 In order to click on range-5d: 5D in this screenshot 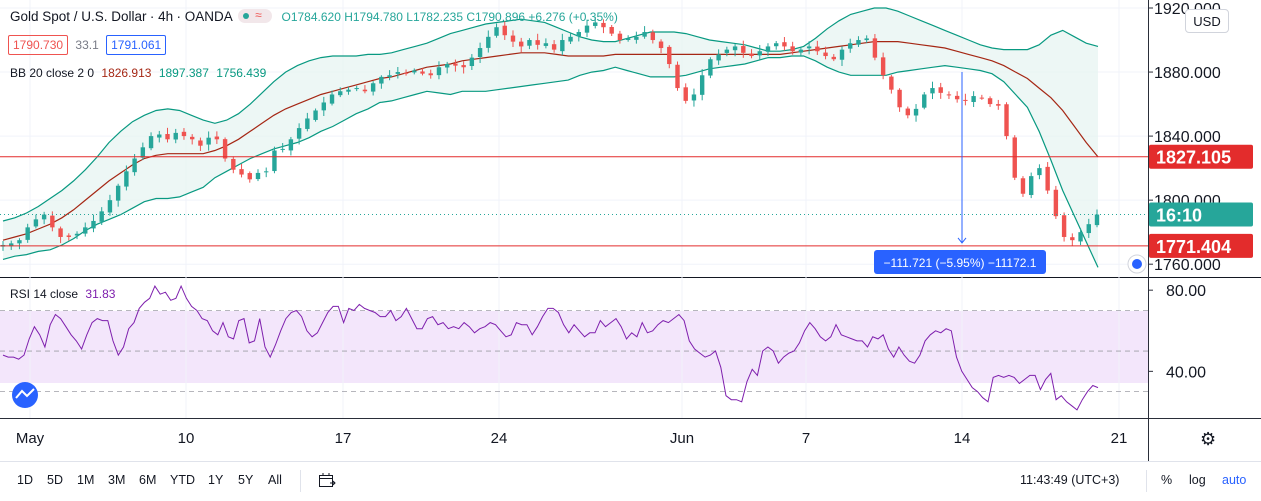, I will do `click(55, 480)`.